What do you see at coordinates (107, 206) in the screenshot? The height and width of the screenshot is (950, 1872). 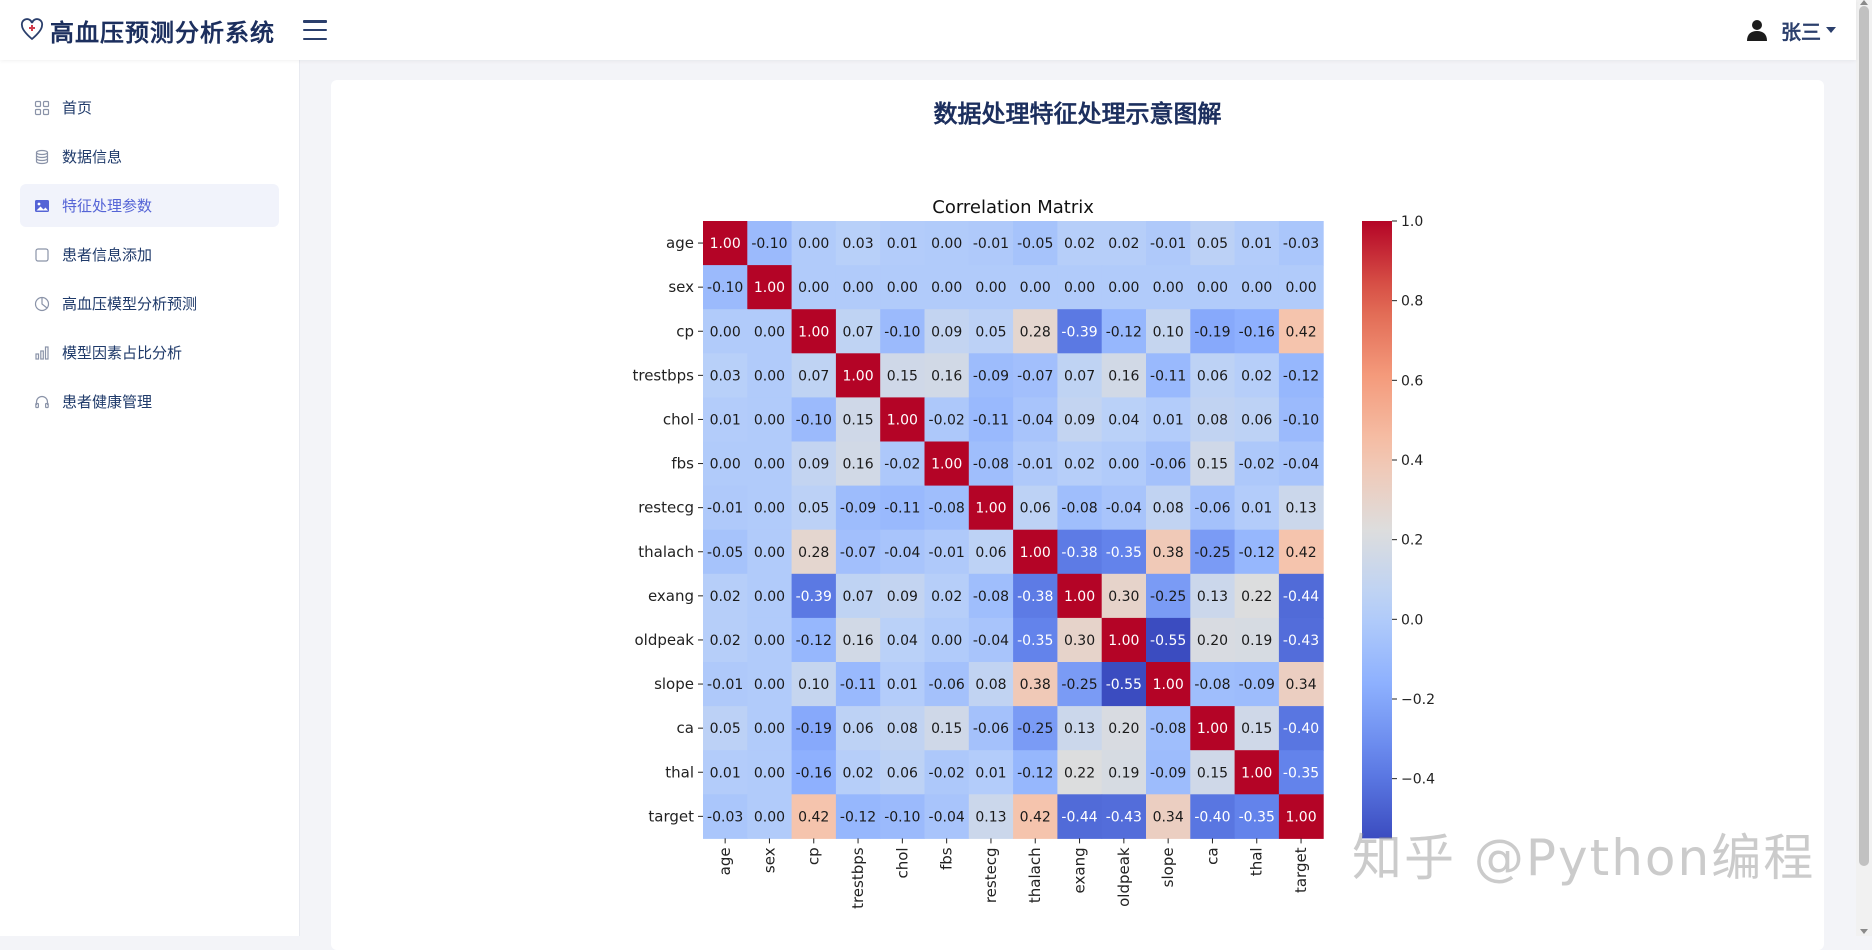 I see `sidebar-item-label: 特征处理参数` at bounding box center [107, 206].